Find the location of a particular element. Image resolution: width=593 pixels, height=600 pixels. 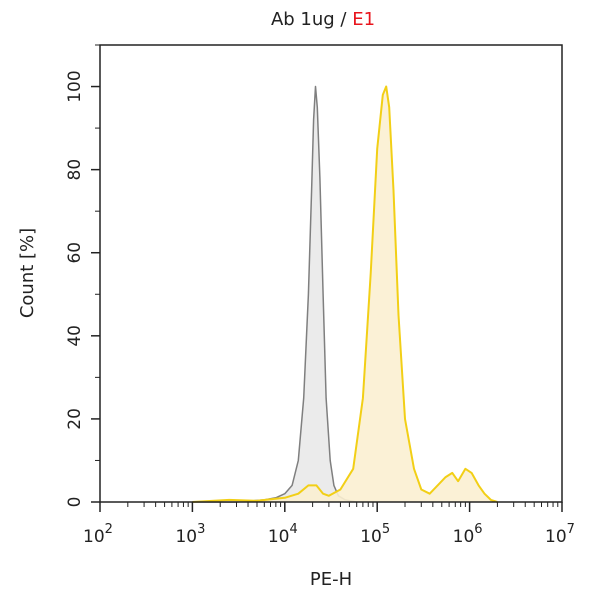

chart-title-highlight: E1 is located at coordinates (363, 19).